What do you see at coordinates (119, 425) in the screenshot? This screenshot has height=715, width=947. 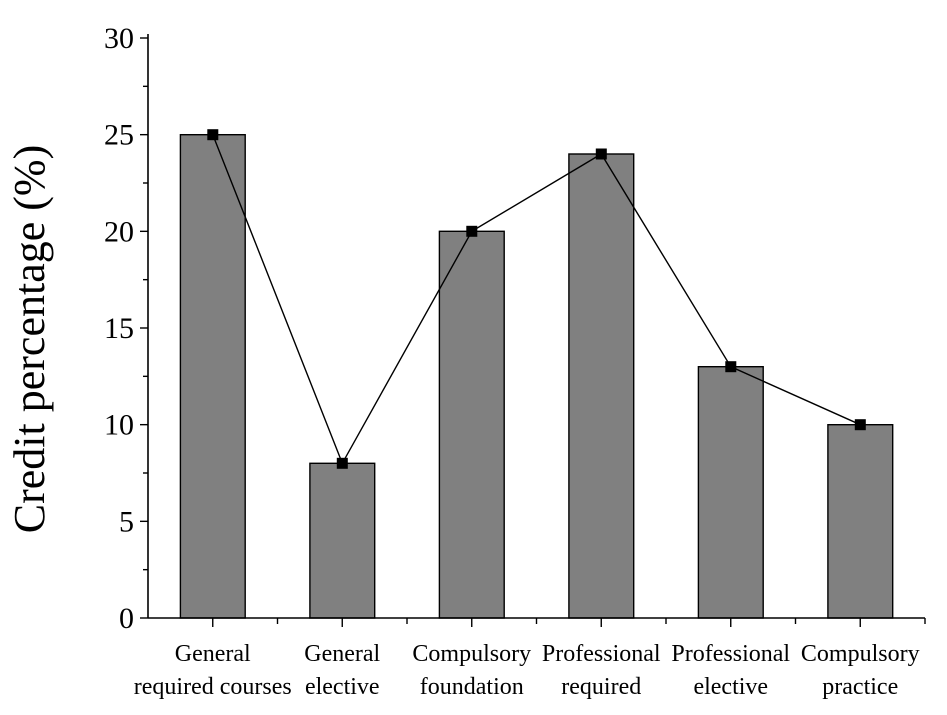 I see `y-tick-label: 10` at bounding box center [119, 425].